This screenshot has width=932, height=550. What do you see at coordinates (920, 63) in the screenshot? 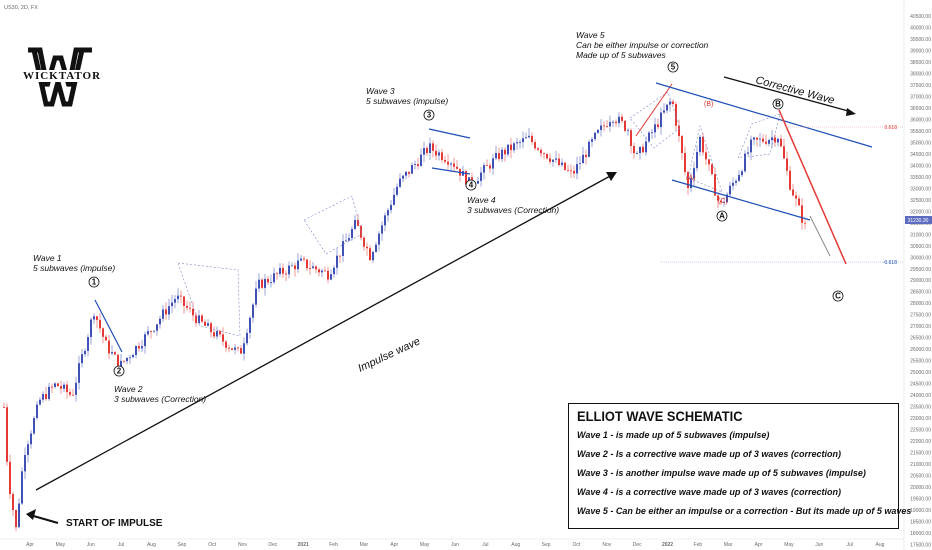
I see `y-tick-label: 38500.00` at bounding box center [920, 63].